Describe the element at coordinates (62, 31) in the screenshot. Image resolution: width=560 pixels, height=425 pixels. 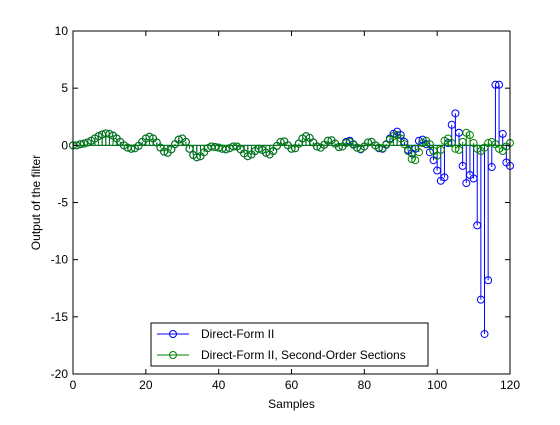
I see `y-tick-label: 10` at that location.